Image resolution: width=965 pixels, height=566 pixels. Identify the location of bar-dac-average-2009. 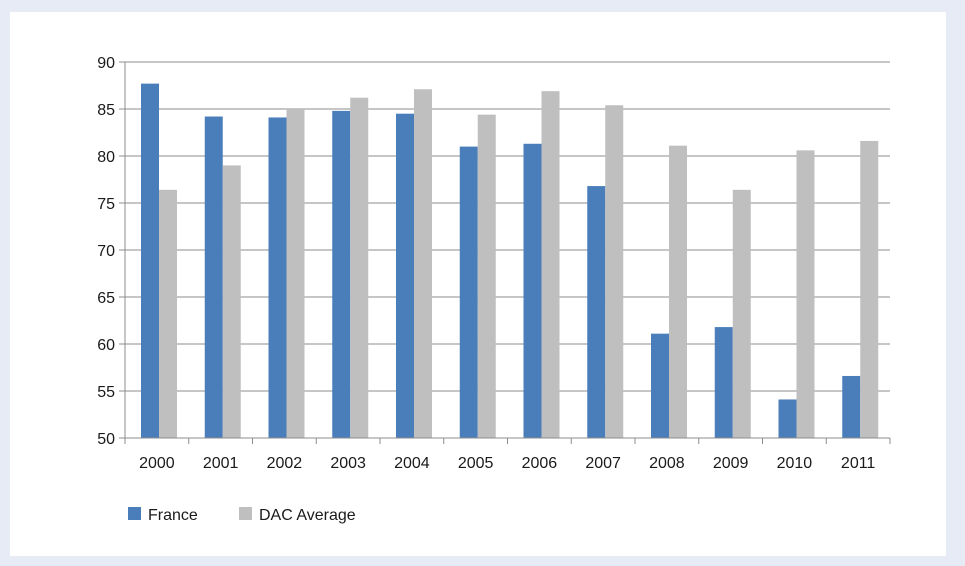
(741, 313).